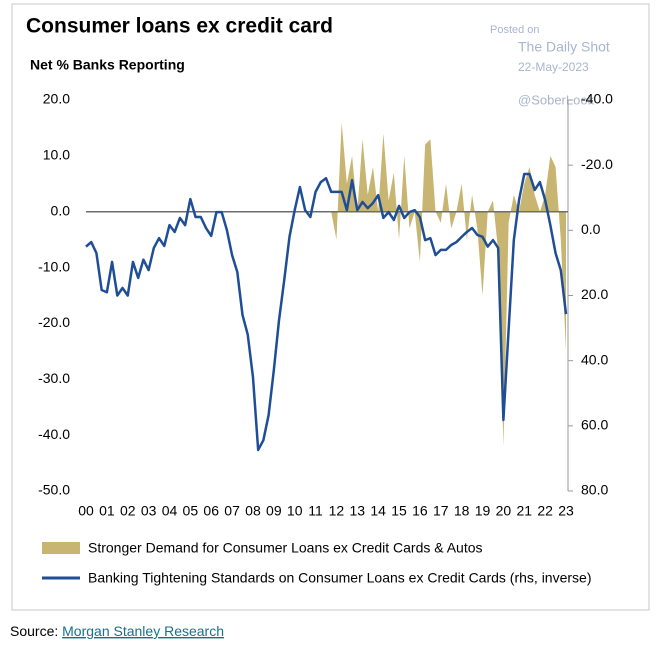 The image size is (660, 654). Describe the element at coordinates (420, 511) in the screenshot. I see `x-tick-label: 16` at that location.